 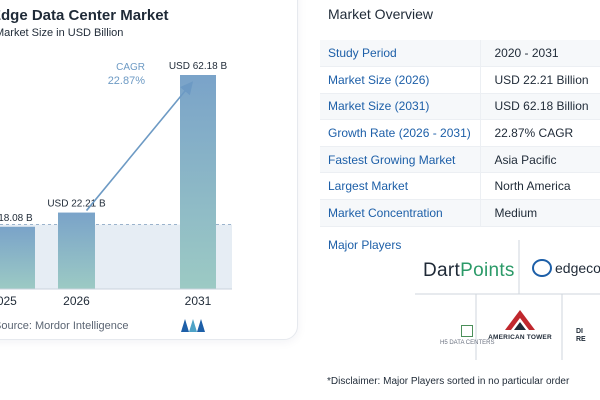 I want to click on h5-mark-icon, so click(x=467, y=331).